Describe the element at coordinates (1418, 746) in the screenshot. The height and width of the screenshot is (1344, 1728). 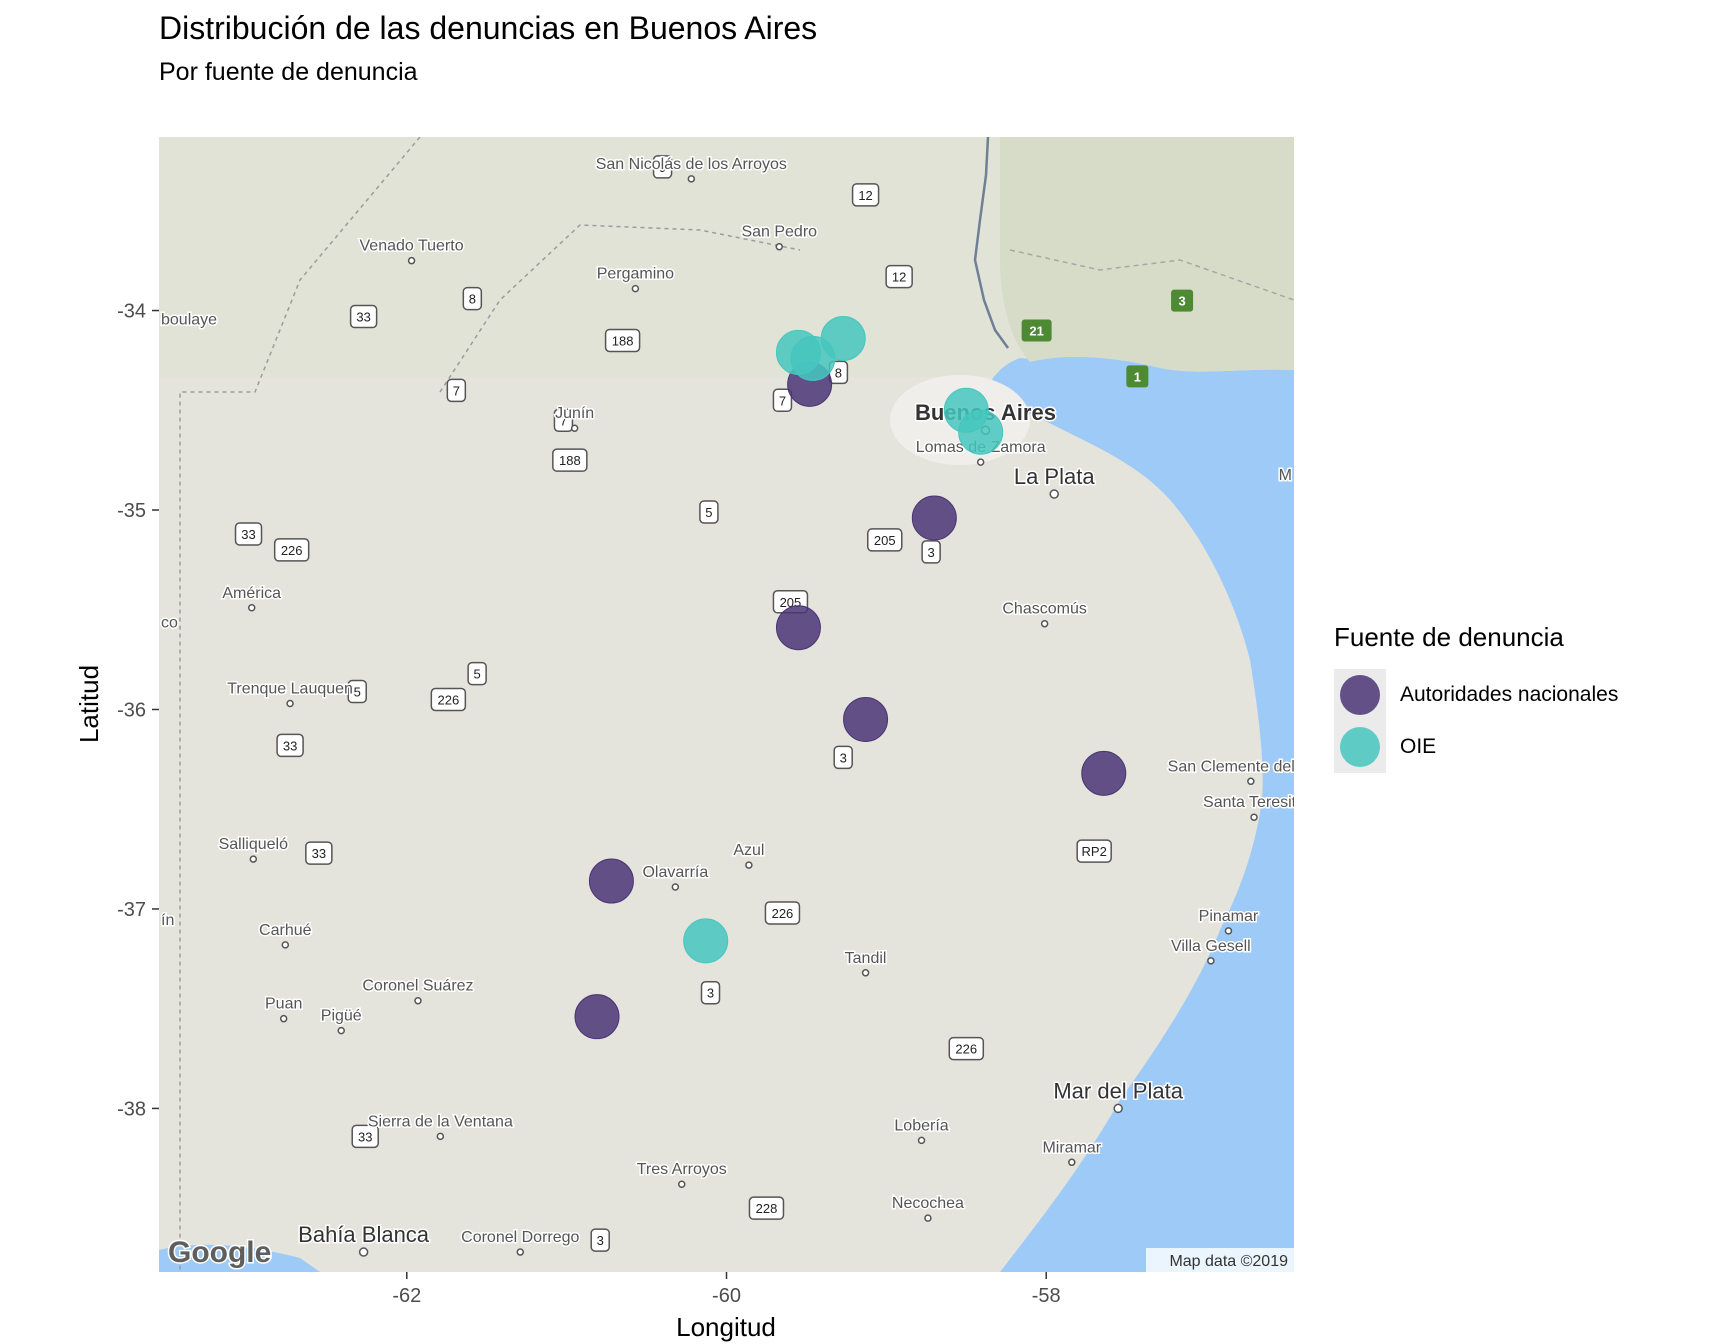
I see `legend-label: OIE` at that location.